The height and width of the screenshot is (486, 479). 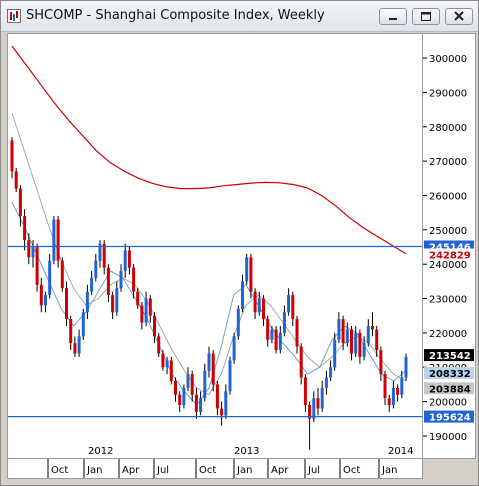 I want to click on value-tag-label: 242829, so click(x=450, y=256).